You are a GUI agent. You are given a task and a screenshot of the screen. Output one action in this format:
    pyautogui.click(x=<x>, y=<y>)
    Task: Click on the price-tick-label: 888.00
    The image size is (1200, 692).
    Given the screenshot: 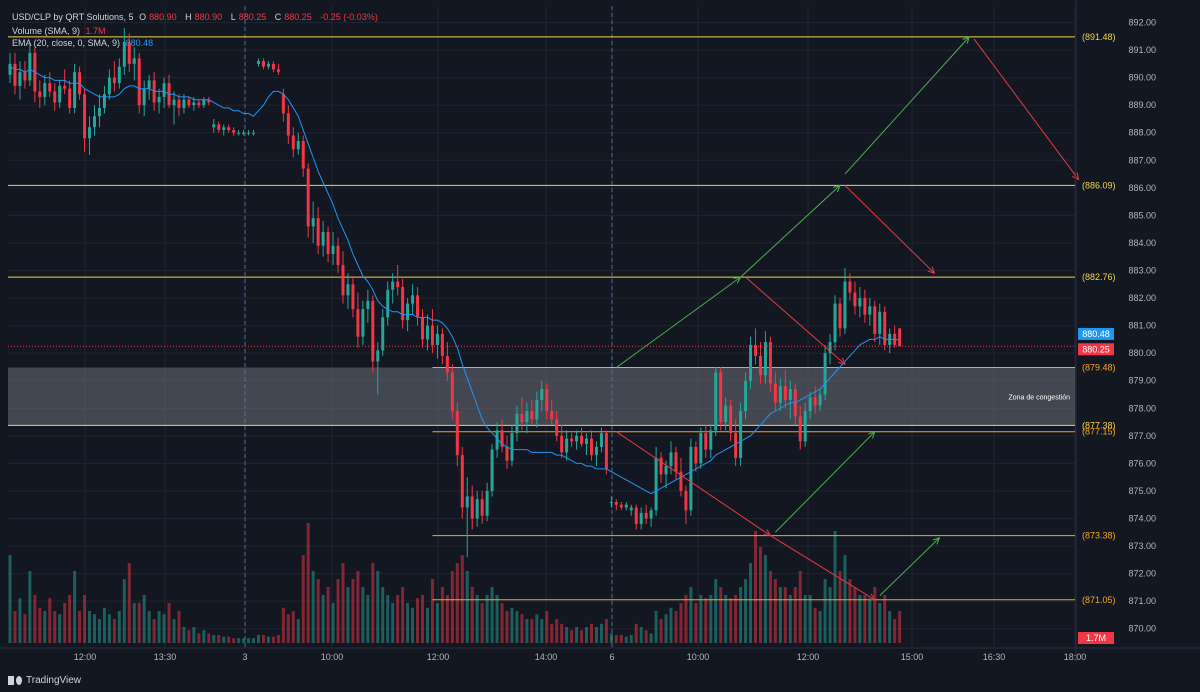 What is the action you would take?
    pyautogui.click(x=1142, y=133)
    